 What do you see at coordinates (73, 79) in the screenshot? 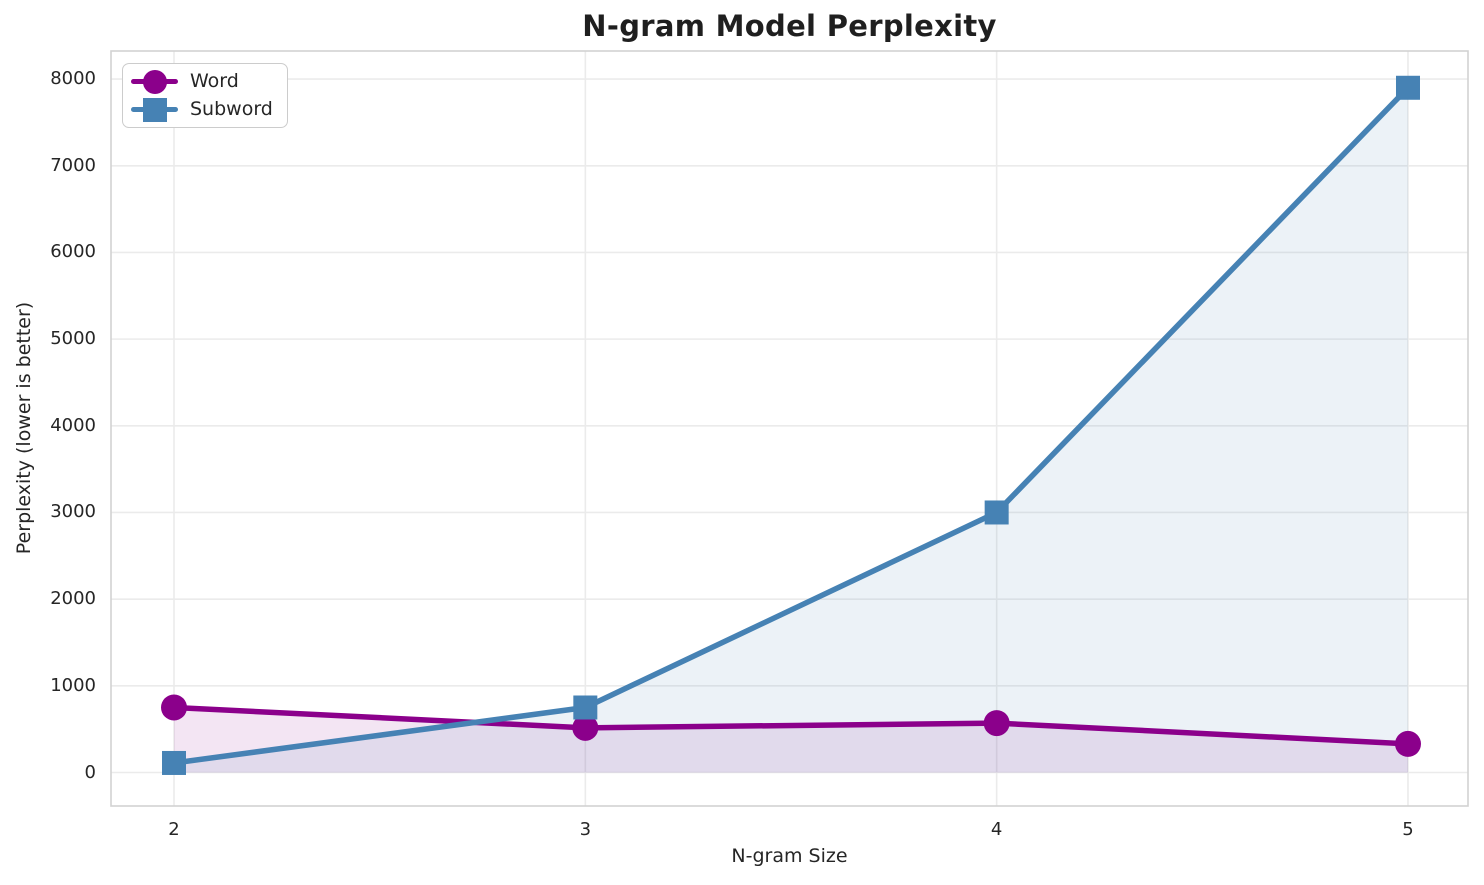
I see `y-tick-label: 8000` at bounding box center [73, 79].